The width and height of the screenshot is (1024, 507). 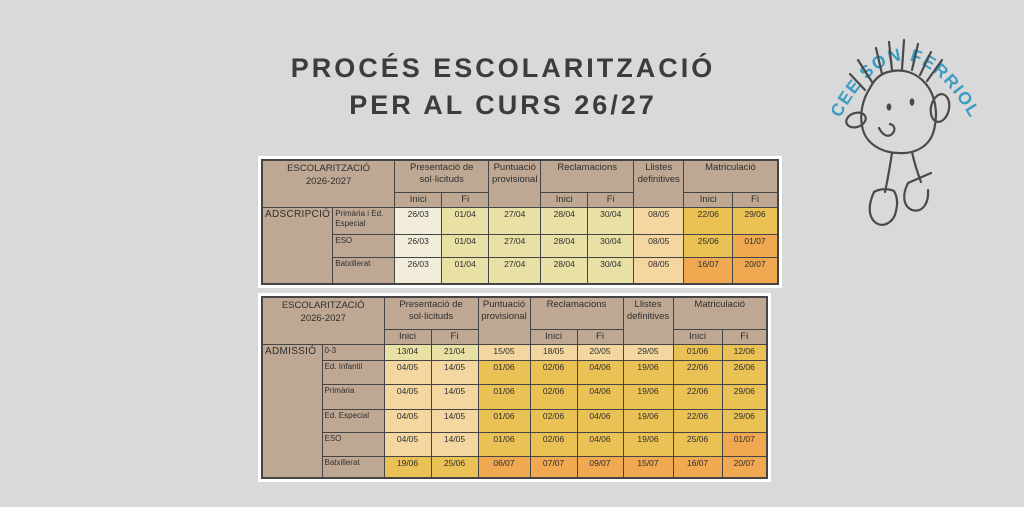 What do you see at coordinates (587, 176) in the screenshot?
I see `column-group-header: Reclamacions` at bounding box center [587, 176].